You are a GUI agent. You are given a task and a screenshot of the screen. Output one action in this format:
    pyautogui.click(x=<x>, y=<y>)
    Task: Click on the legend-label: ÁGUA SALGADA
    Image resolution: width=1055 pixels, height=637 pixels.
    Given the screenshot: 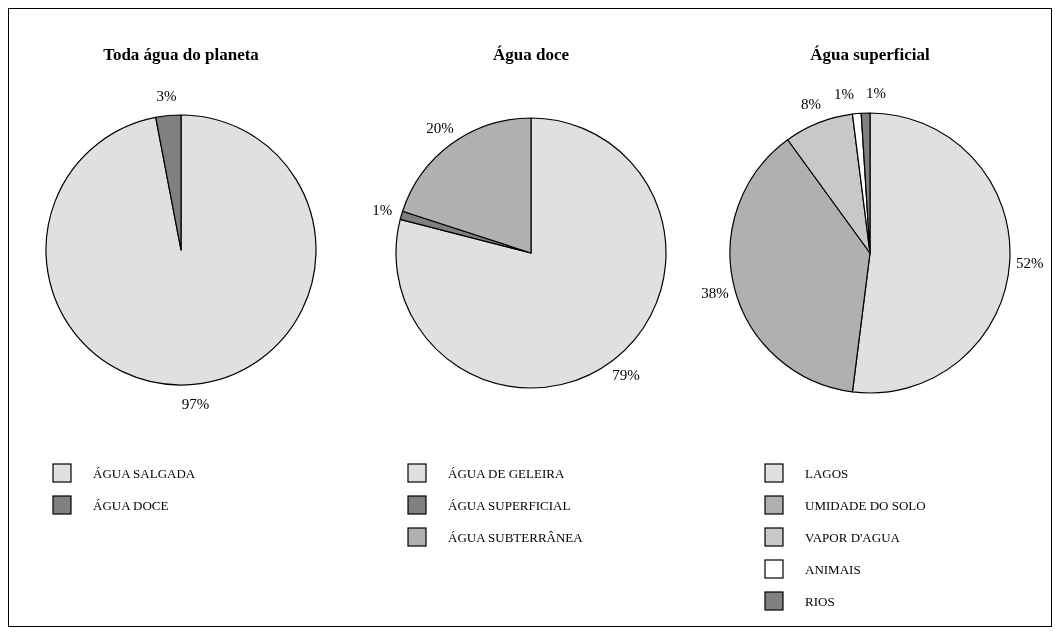 What is the action you would take?
    pyautogui.click(x=144, y=473)
    